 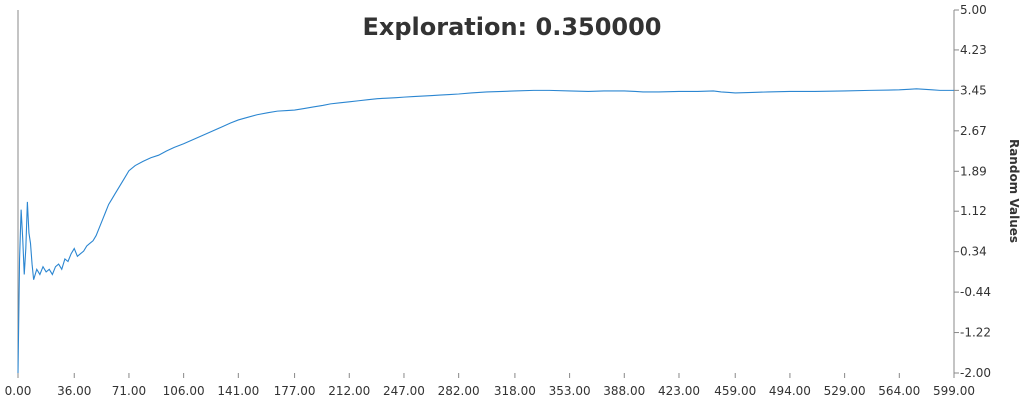 I want to click on x-tick-label: 388.00, so click(x=624, y=391).